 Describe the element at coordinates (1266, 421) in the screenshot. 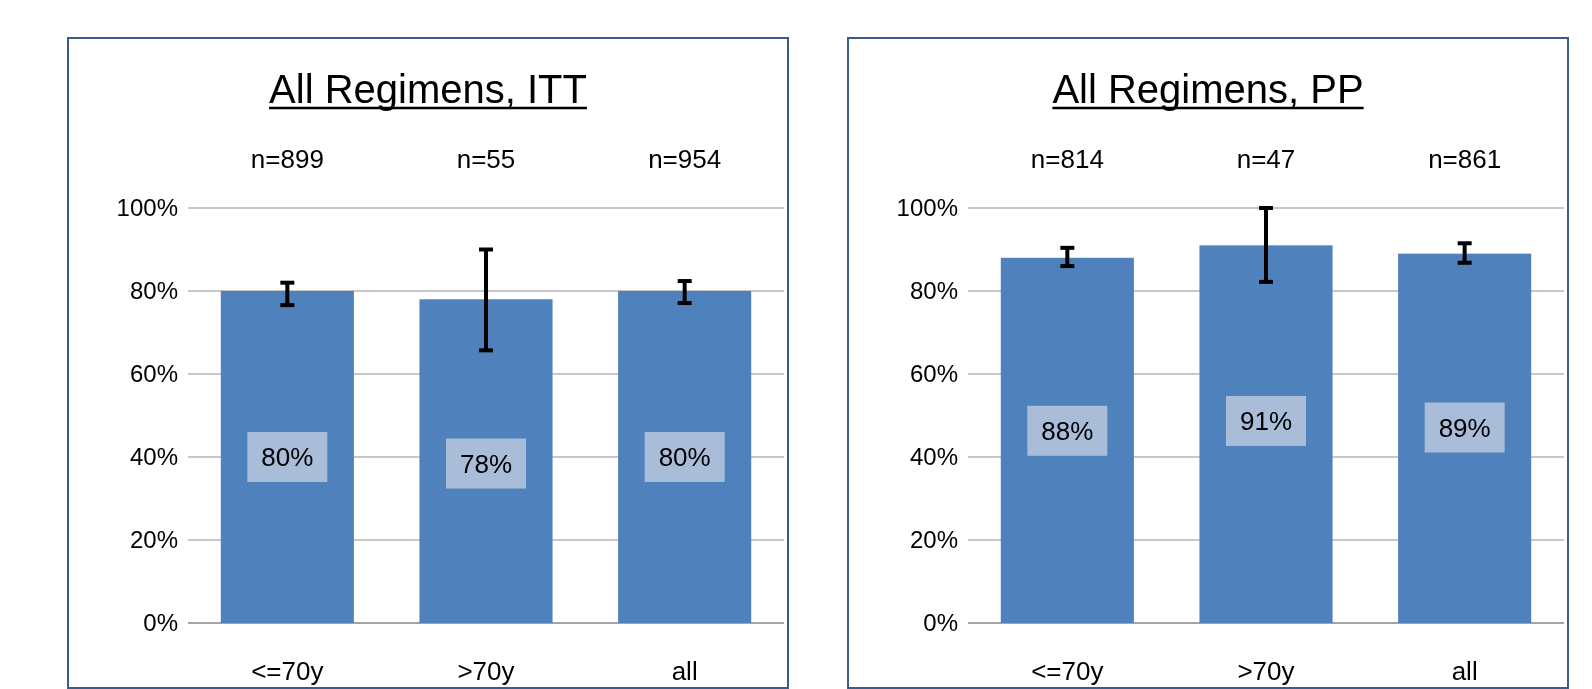

I see `data-label: 91%` at that location.